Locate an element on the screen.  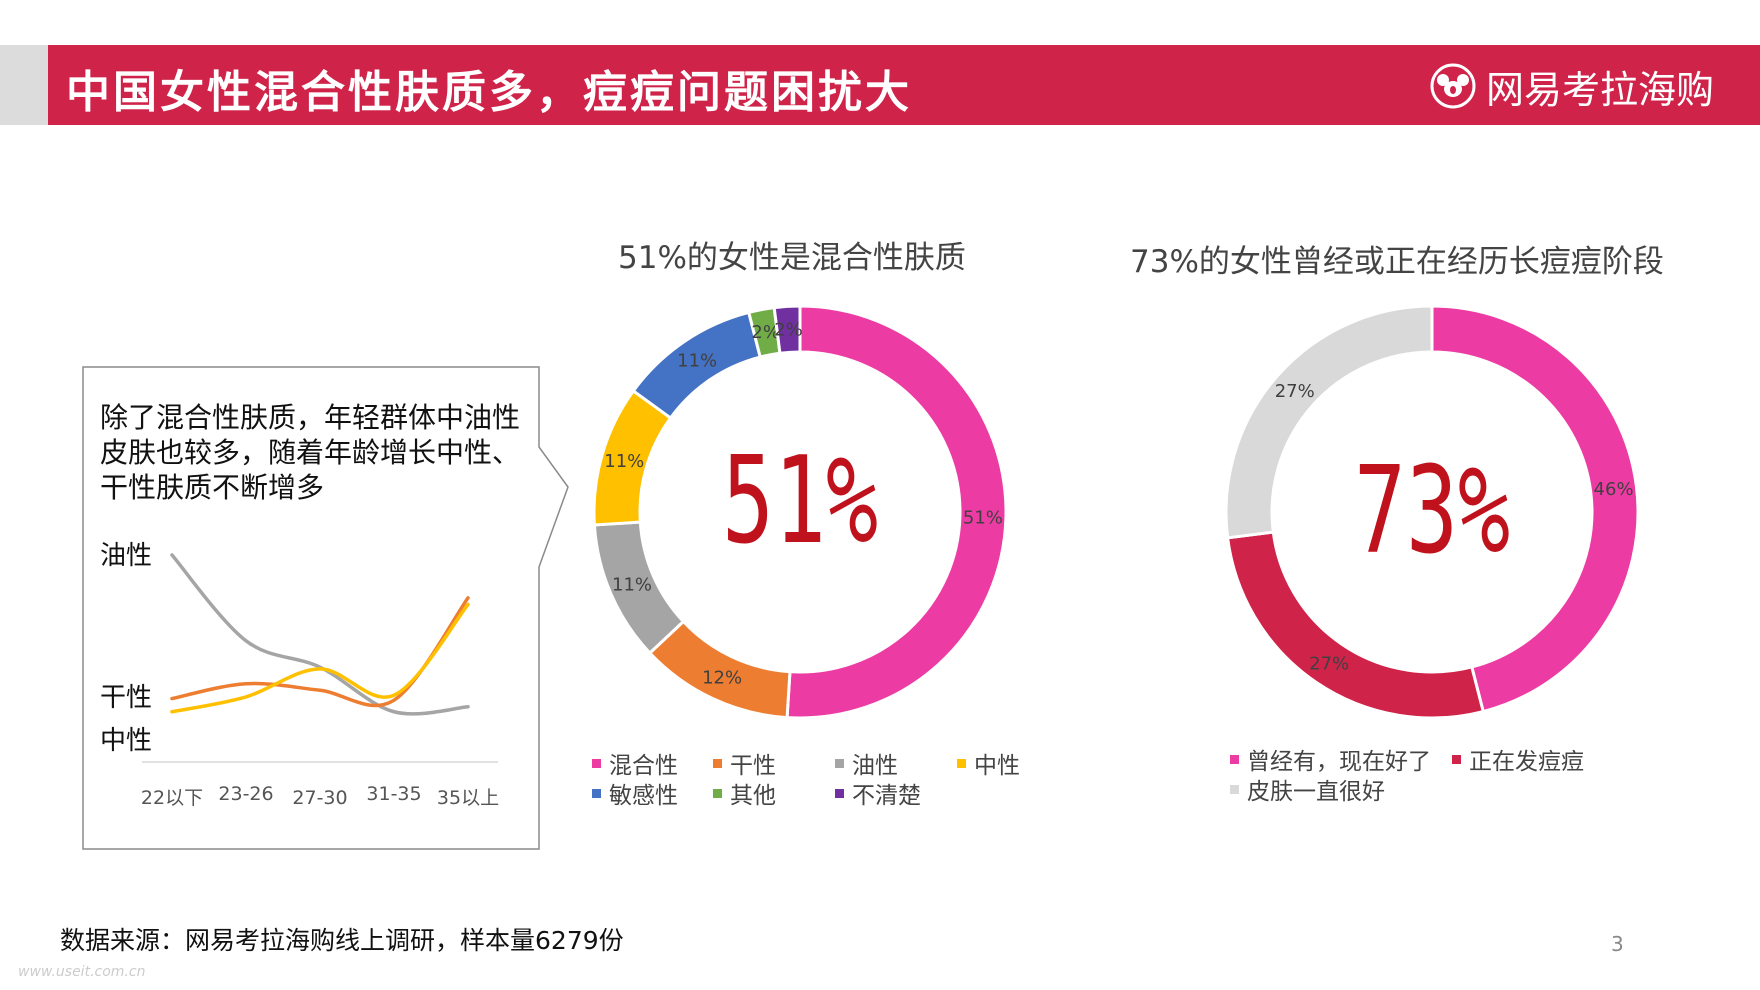
donut-data-label: 51% is located at coordinates (983, 518).